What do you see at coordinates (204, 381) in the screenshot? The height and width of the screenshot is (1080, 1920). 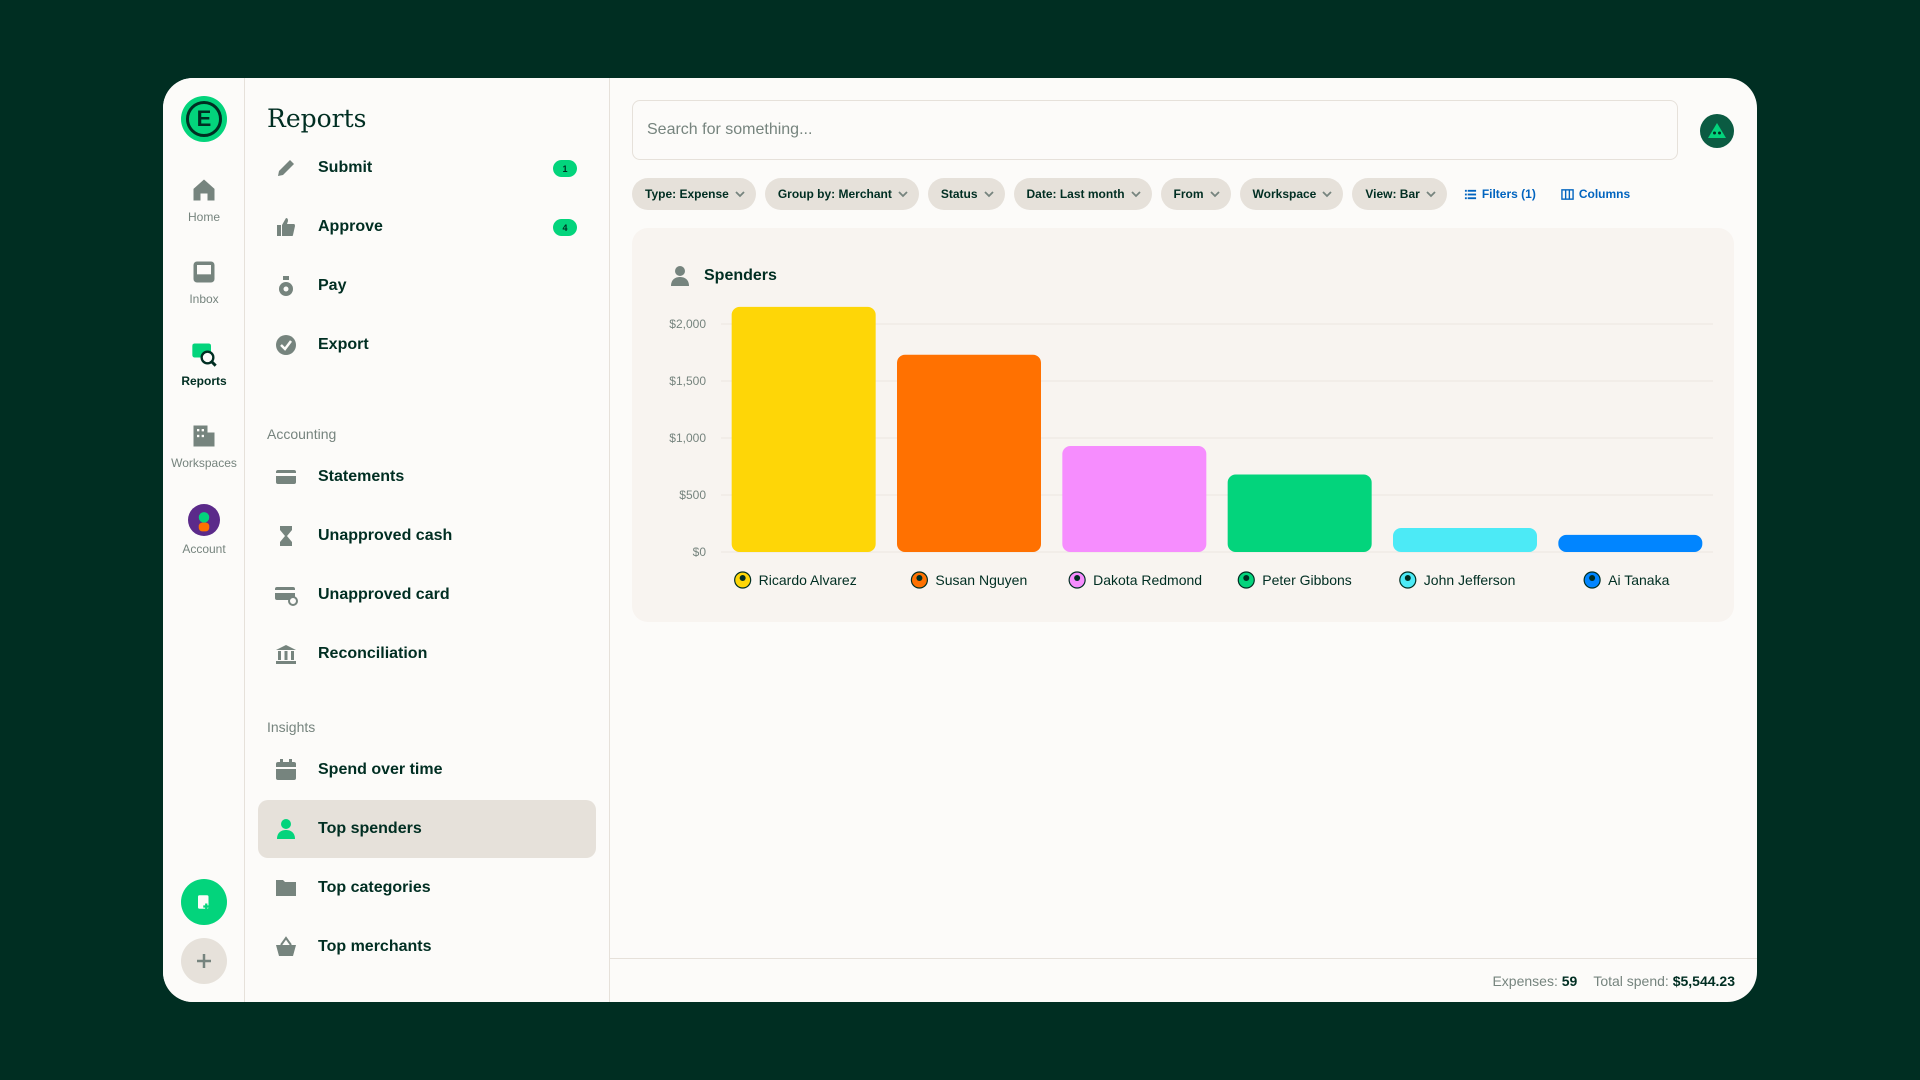 I see `rail-label: Reports` at bounding box center [204, 381].